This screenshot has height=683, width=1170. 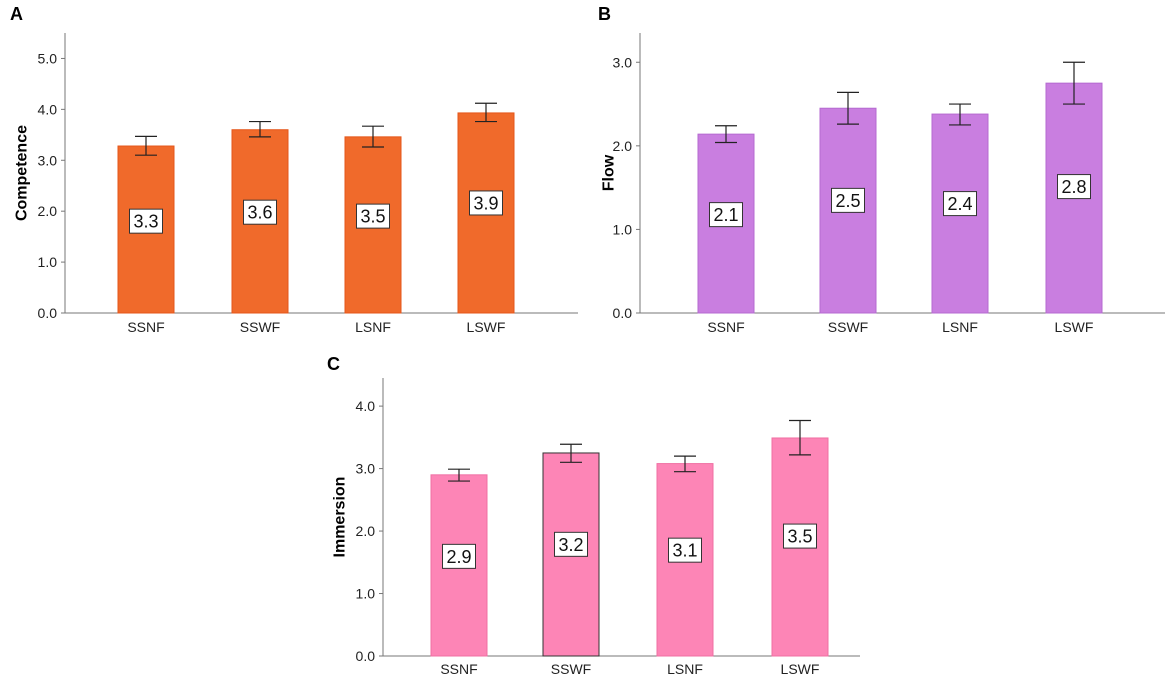 I want to click on data-label-ssnf: 3.3, so click(x=146, y=221).